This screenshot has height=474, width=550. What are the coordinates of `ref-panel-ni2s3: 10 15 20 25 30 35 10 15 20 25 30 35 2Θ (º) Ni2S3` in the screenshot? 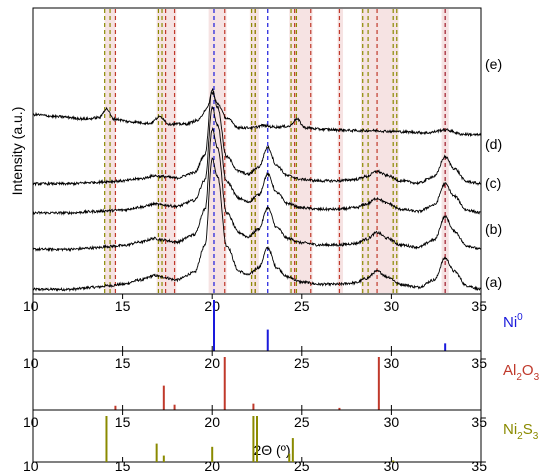 It's located at (281, 441).